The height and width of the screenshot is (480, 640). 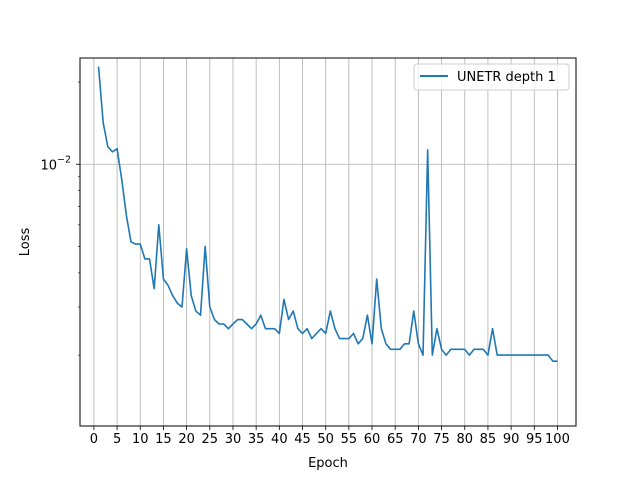 I want to click on x-tick-label: 5, so click(x=117, y=439).